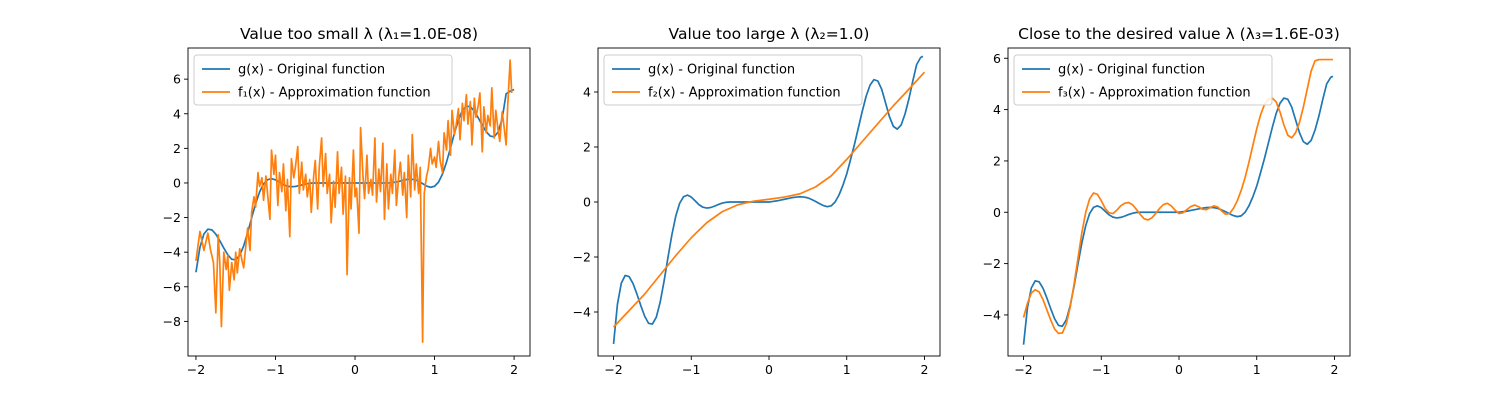 The image size is (1500, 400). What do you see at coordinates (769, 34) in the screenshot?
I see `chart-title: Value too large λ (λ₂=1.0)` at bounding box center [769, 34].